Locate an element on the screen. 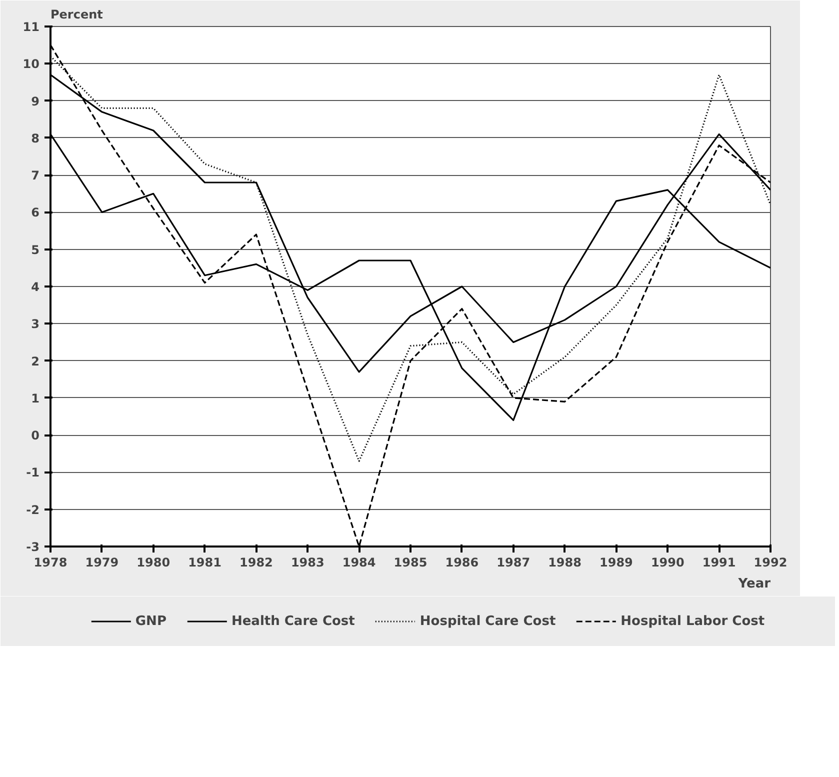  x-tick-label: 1979 is located at coordinates (102, 563).